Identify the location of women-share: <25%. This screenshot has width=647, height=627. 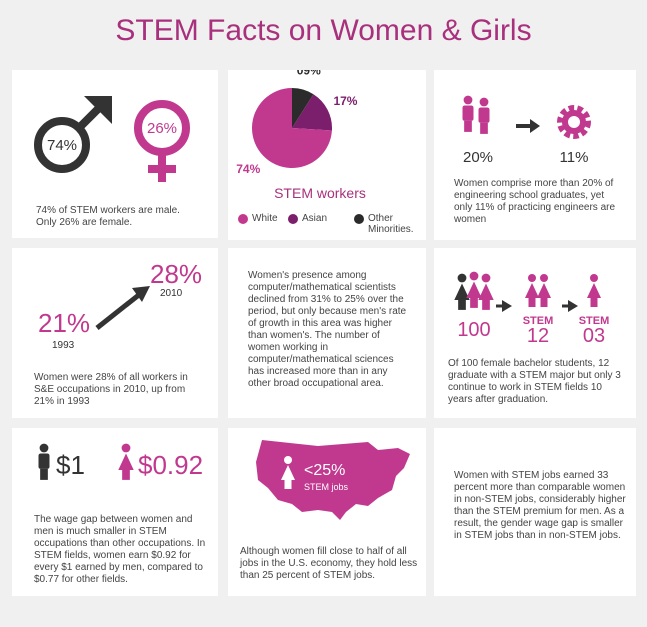
(324, 470).